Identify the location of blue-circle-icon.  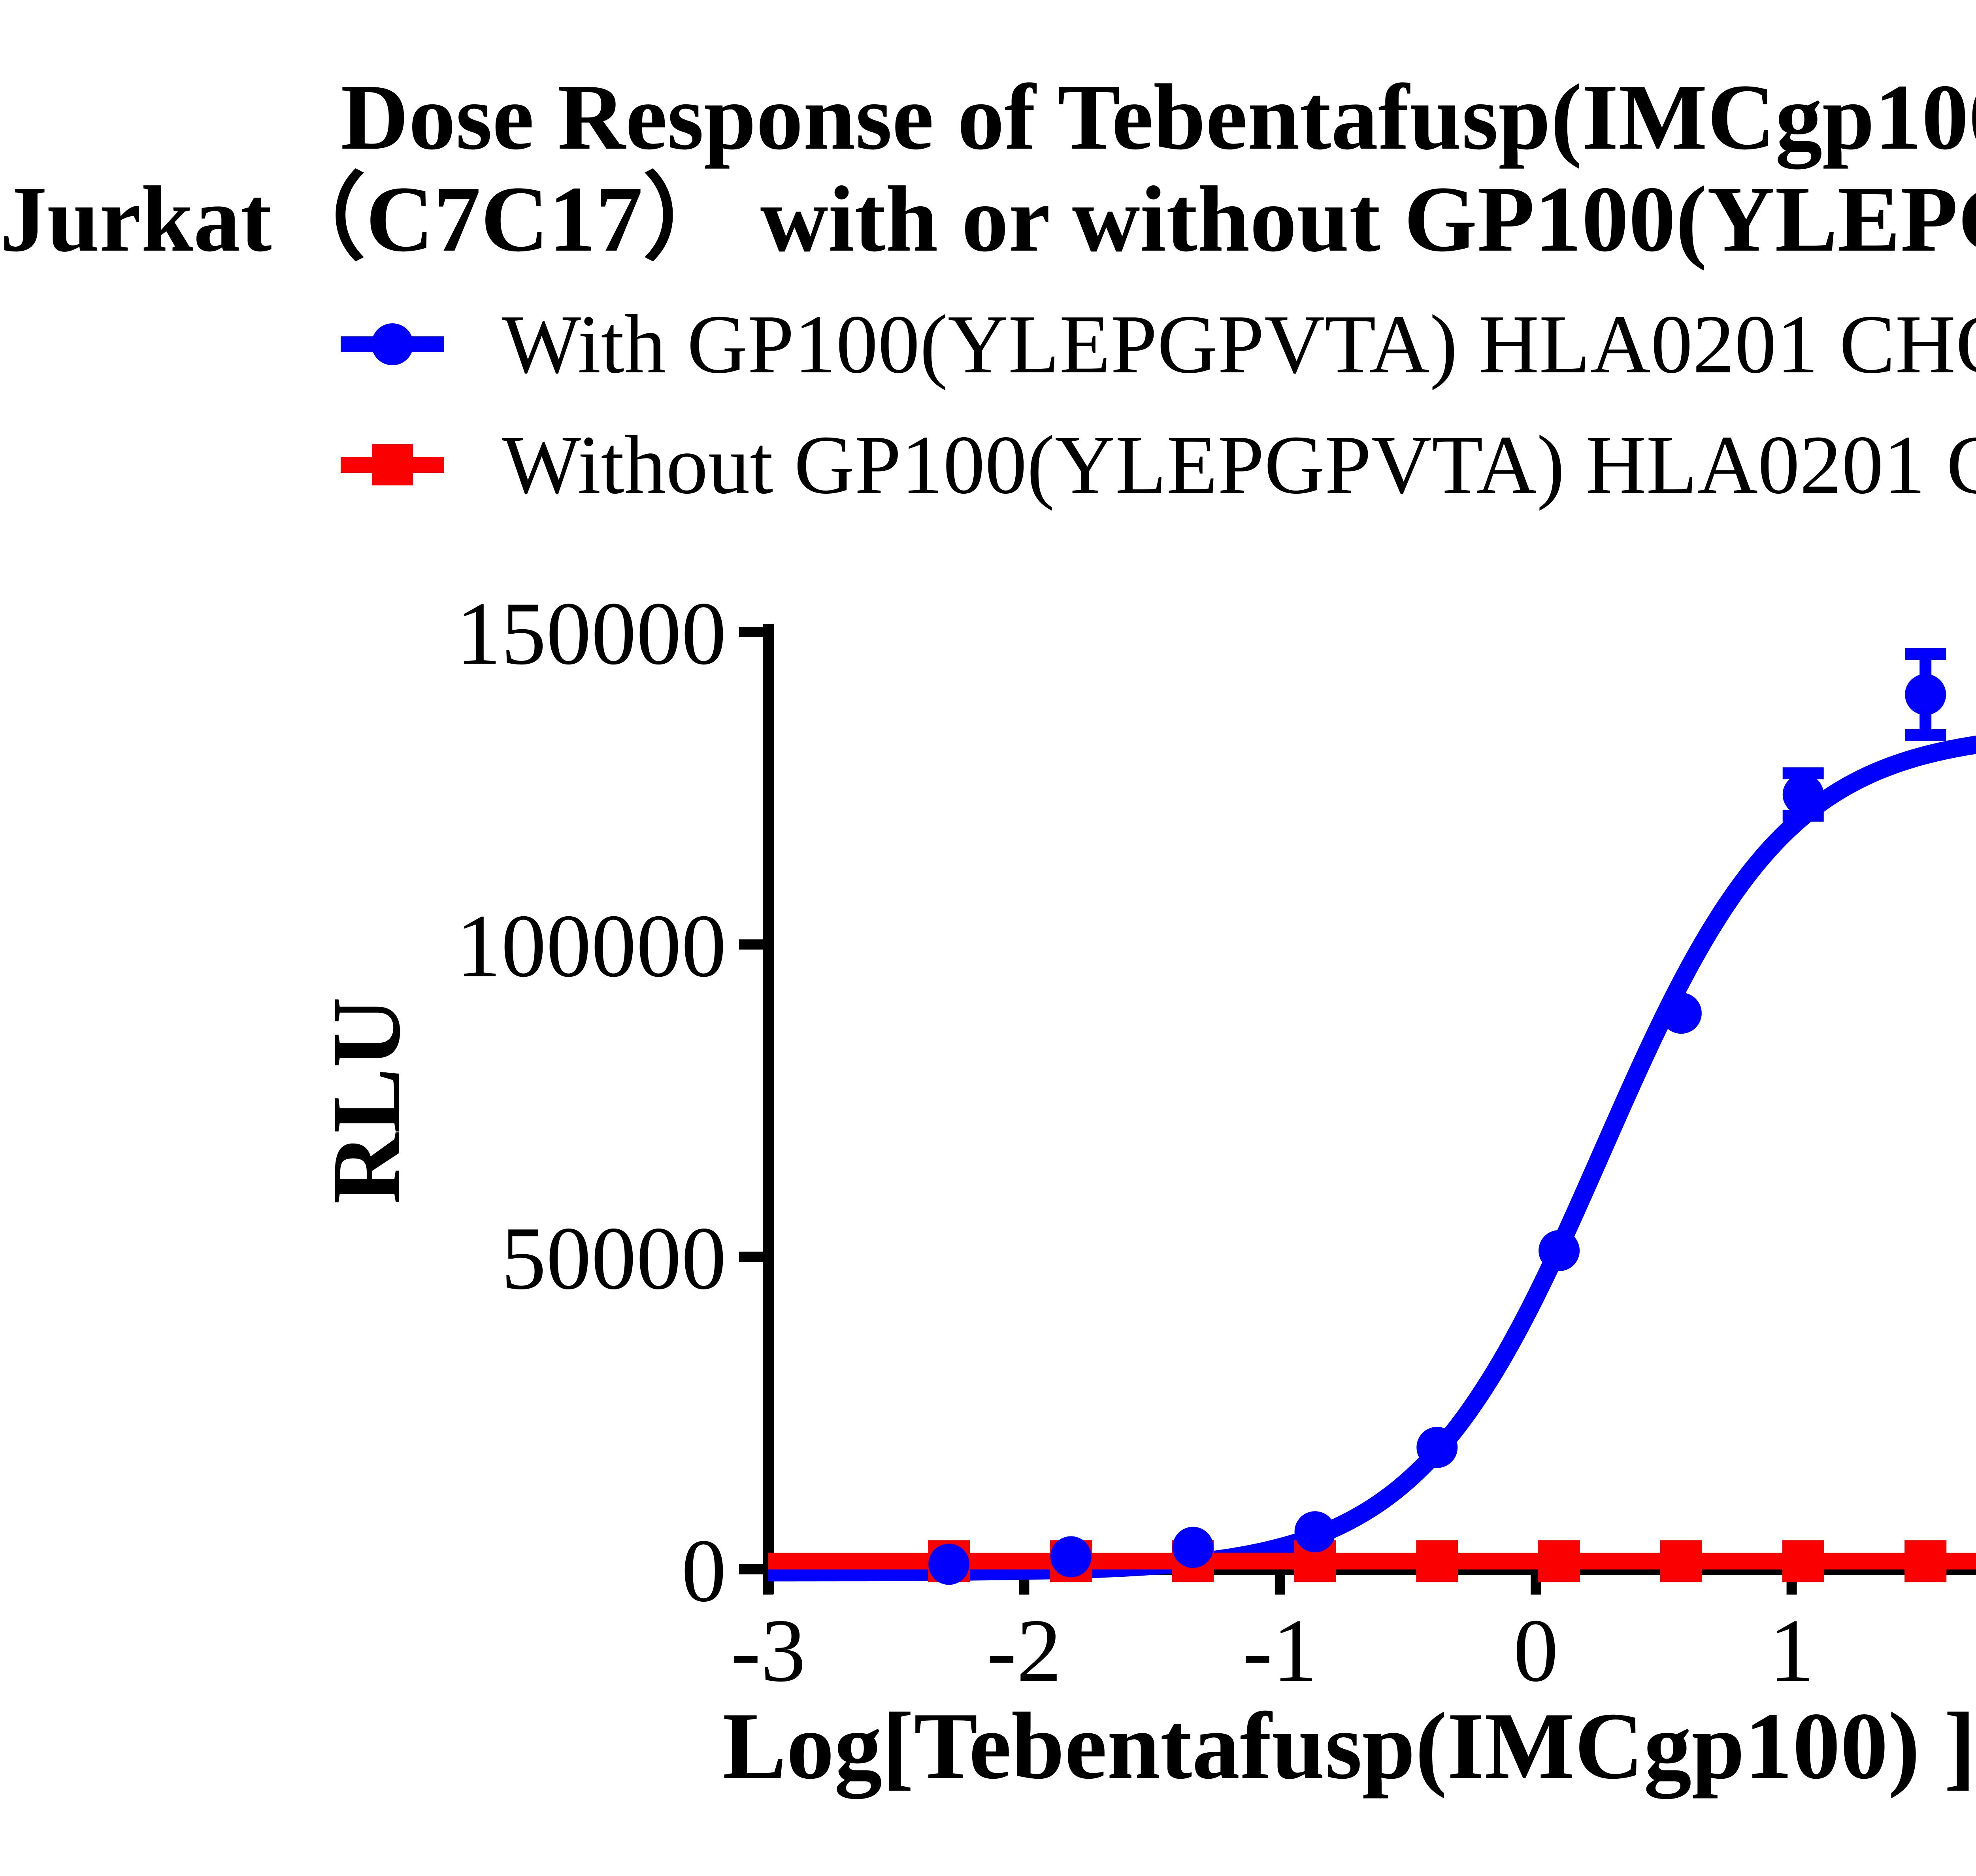
(392, 344).